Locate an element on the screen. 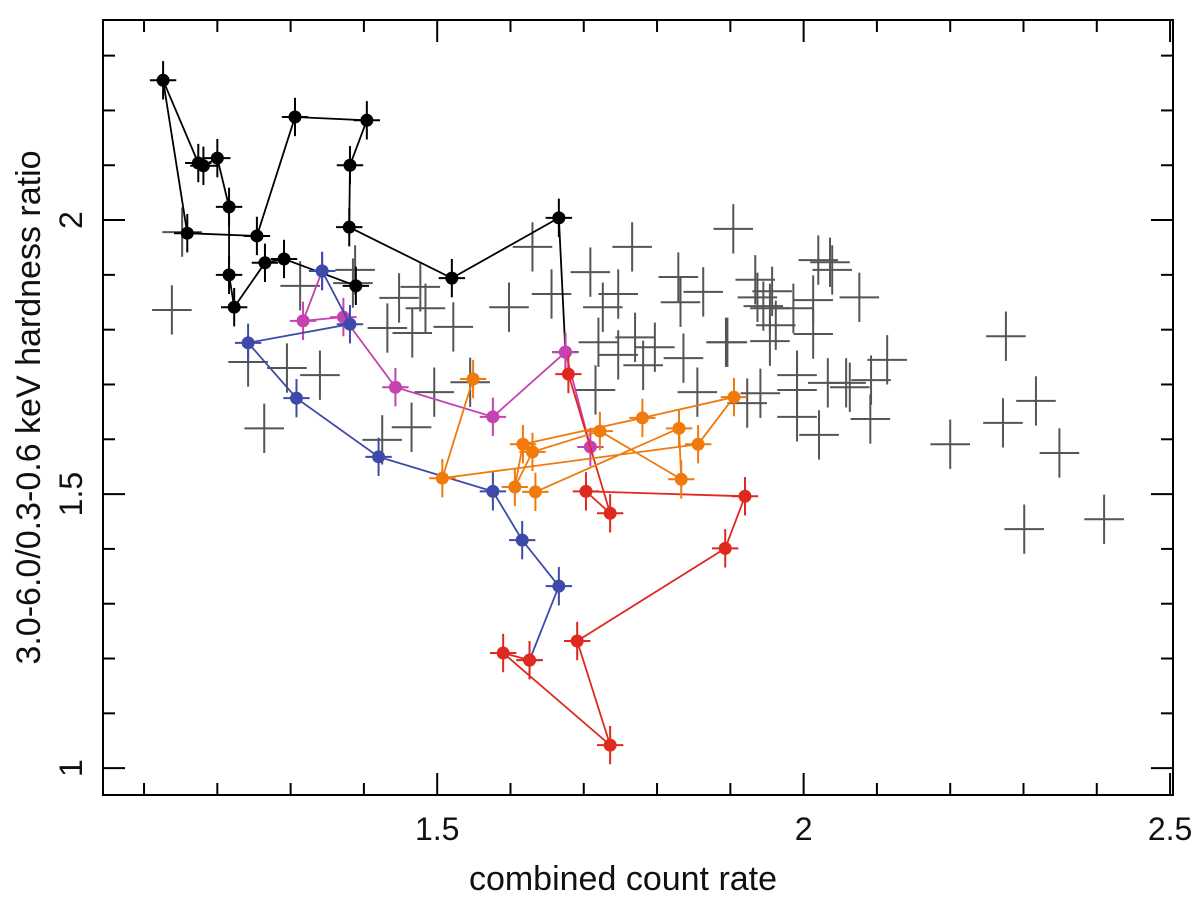  x-tick-label: 2 is located at coordinates (804, 829).